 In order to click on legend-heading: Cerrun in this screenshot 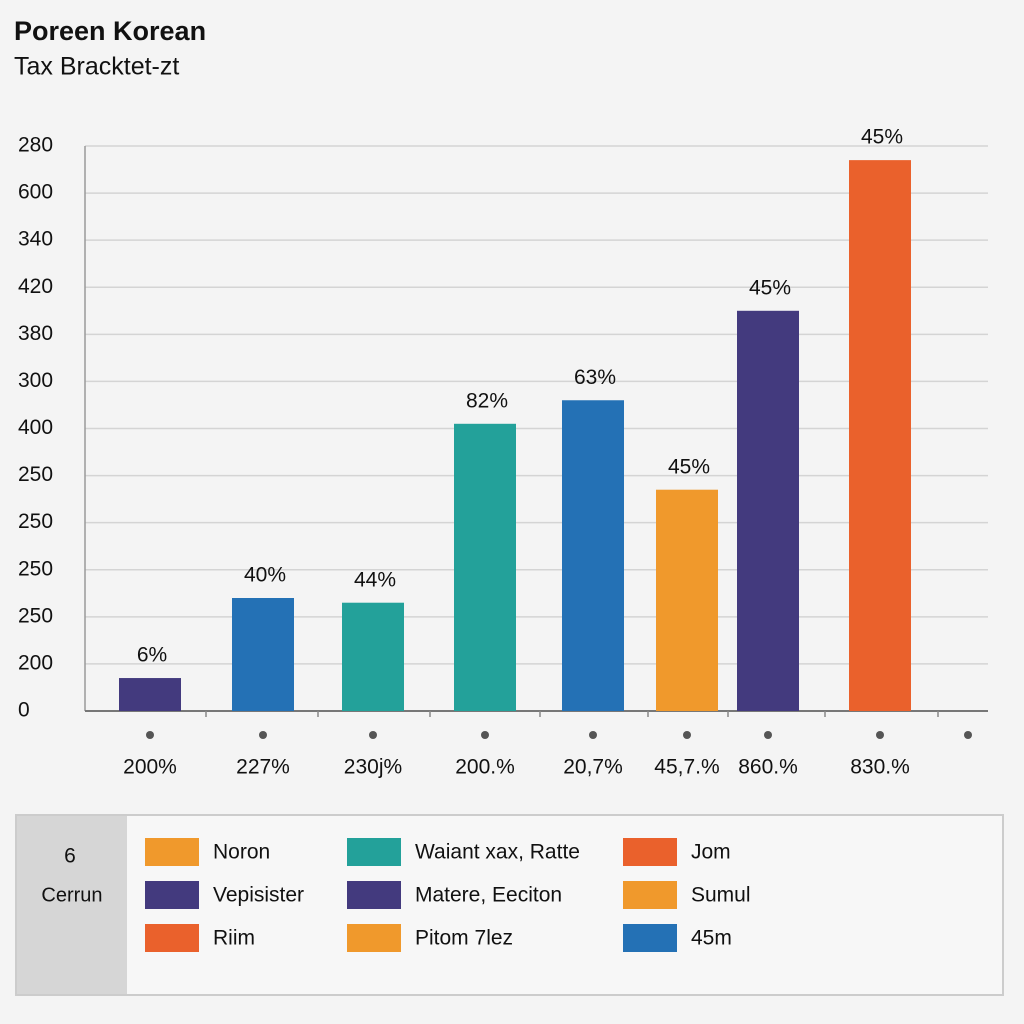, I will do `click(71, 895)`.